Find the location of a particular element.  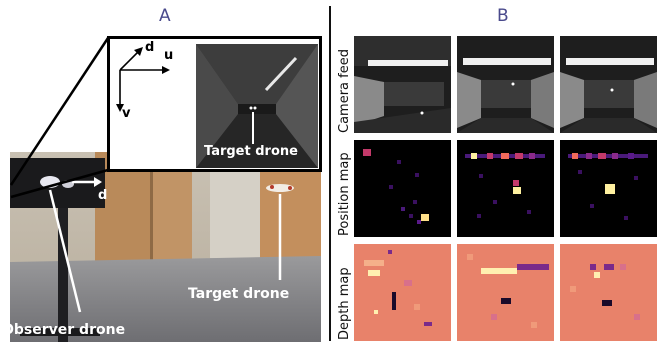

inset-camera-image: Target drone is located at coordinates (257, 106).